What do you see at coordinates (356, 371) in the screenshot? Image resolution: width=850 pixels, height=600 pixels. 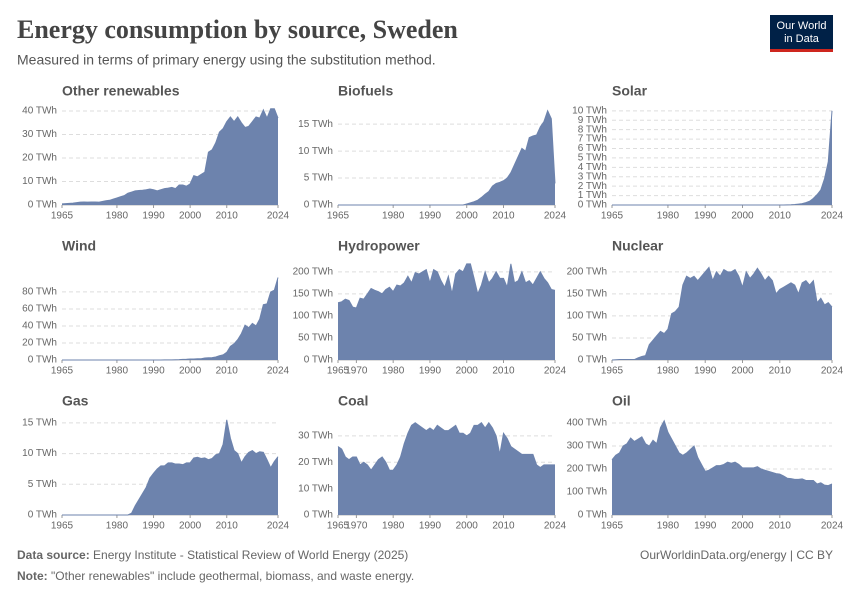 I see `x-tick-label: 1970` at bounding box center [356, 371].